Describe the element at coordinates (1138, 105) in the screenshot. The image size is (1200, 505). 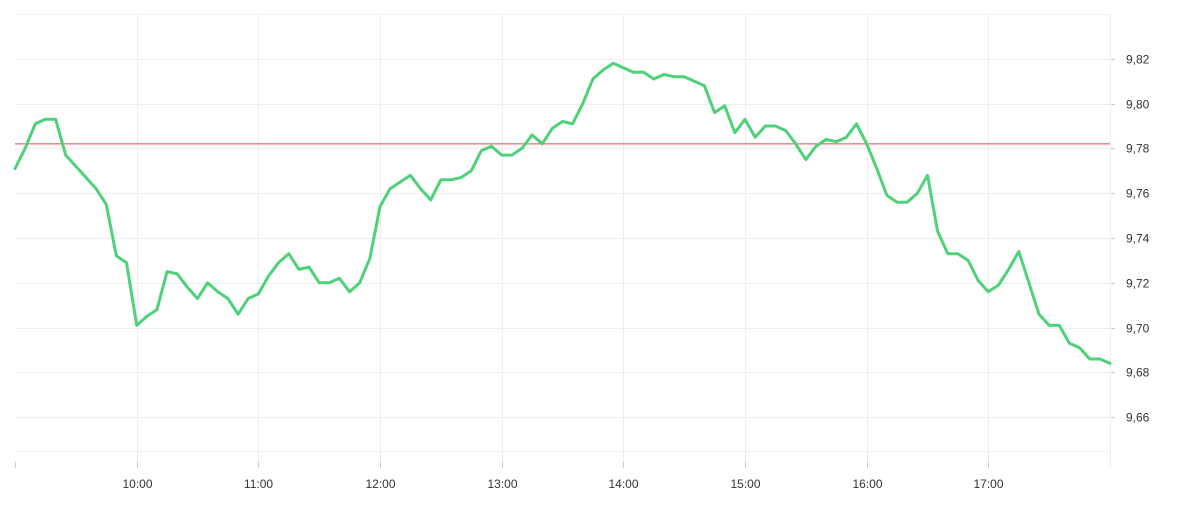
I see `y-tick-label: 9,80` at that location.